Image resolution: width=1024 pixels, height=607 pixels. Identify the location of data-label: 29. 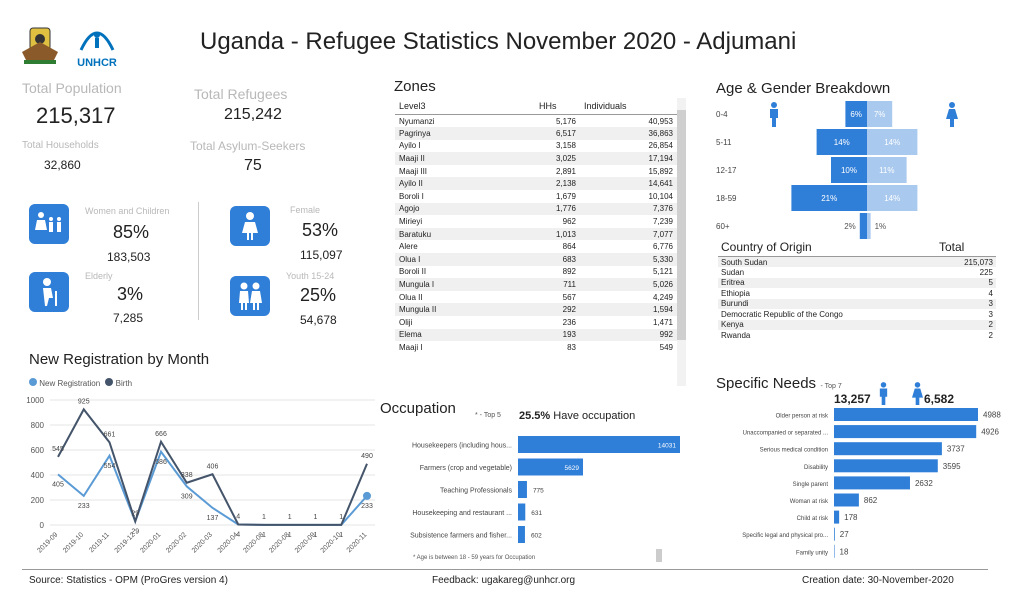
(135, 531).